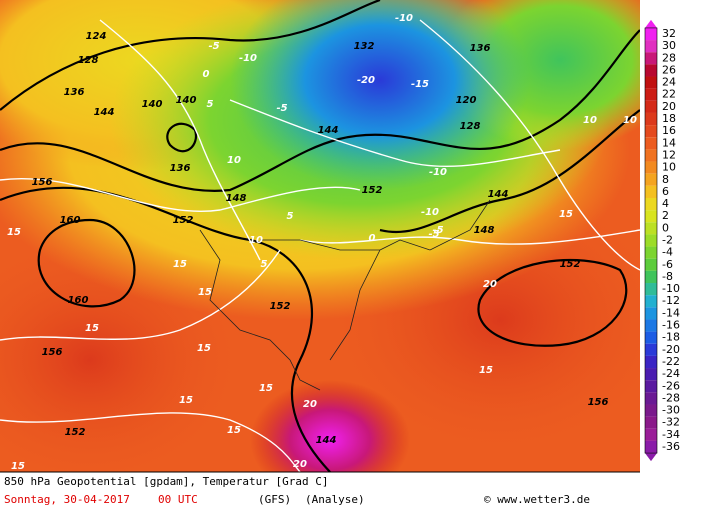  What do you see at coordinates (651, 23) in the screenshot?
I see `colorbar-top-arrow` at bounding box center [651, 23].